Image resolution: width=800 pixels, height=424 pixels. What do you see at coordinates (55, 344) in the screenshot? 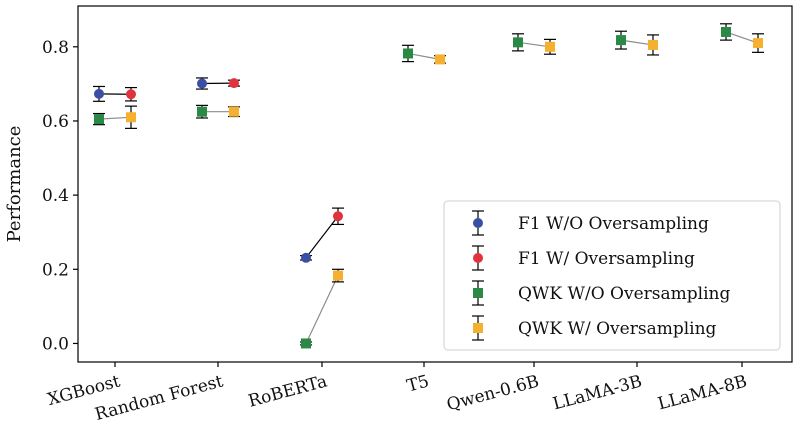
I see `y-tick-label: 0.0` at bounding box center [55, 344].